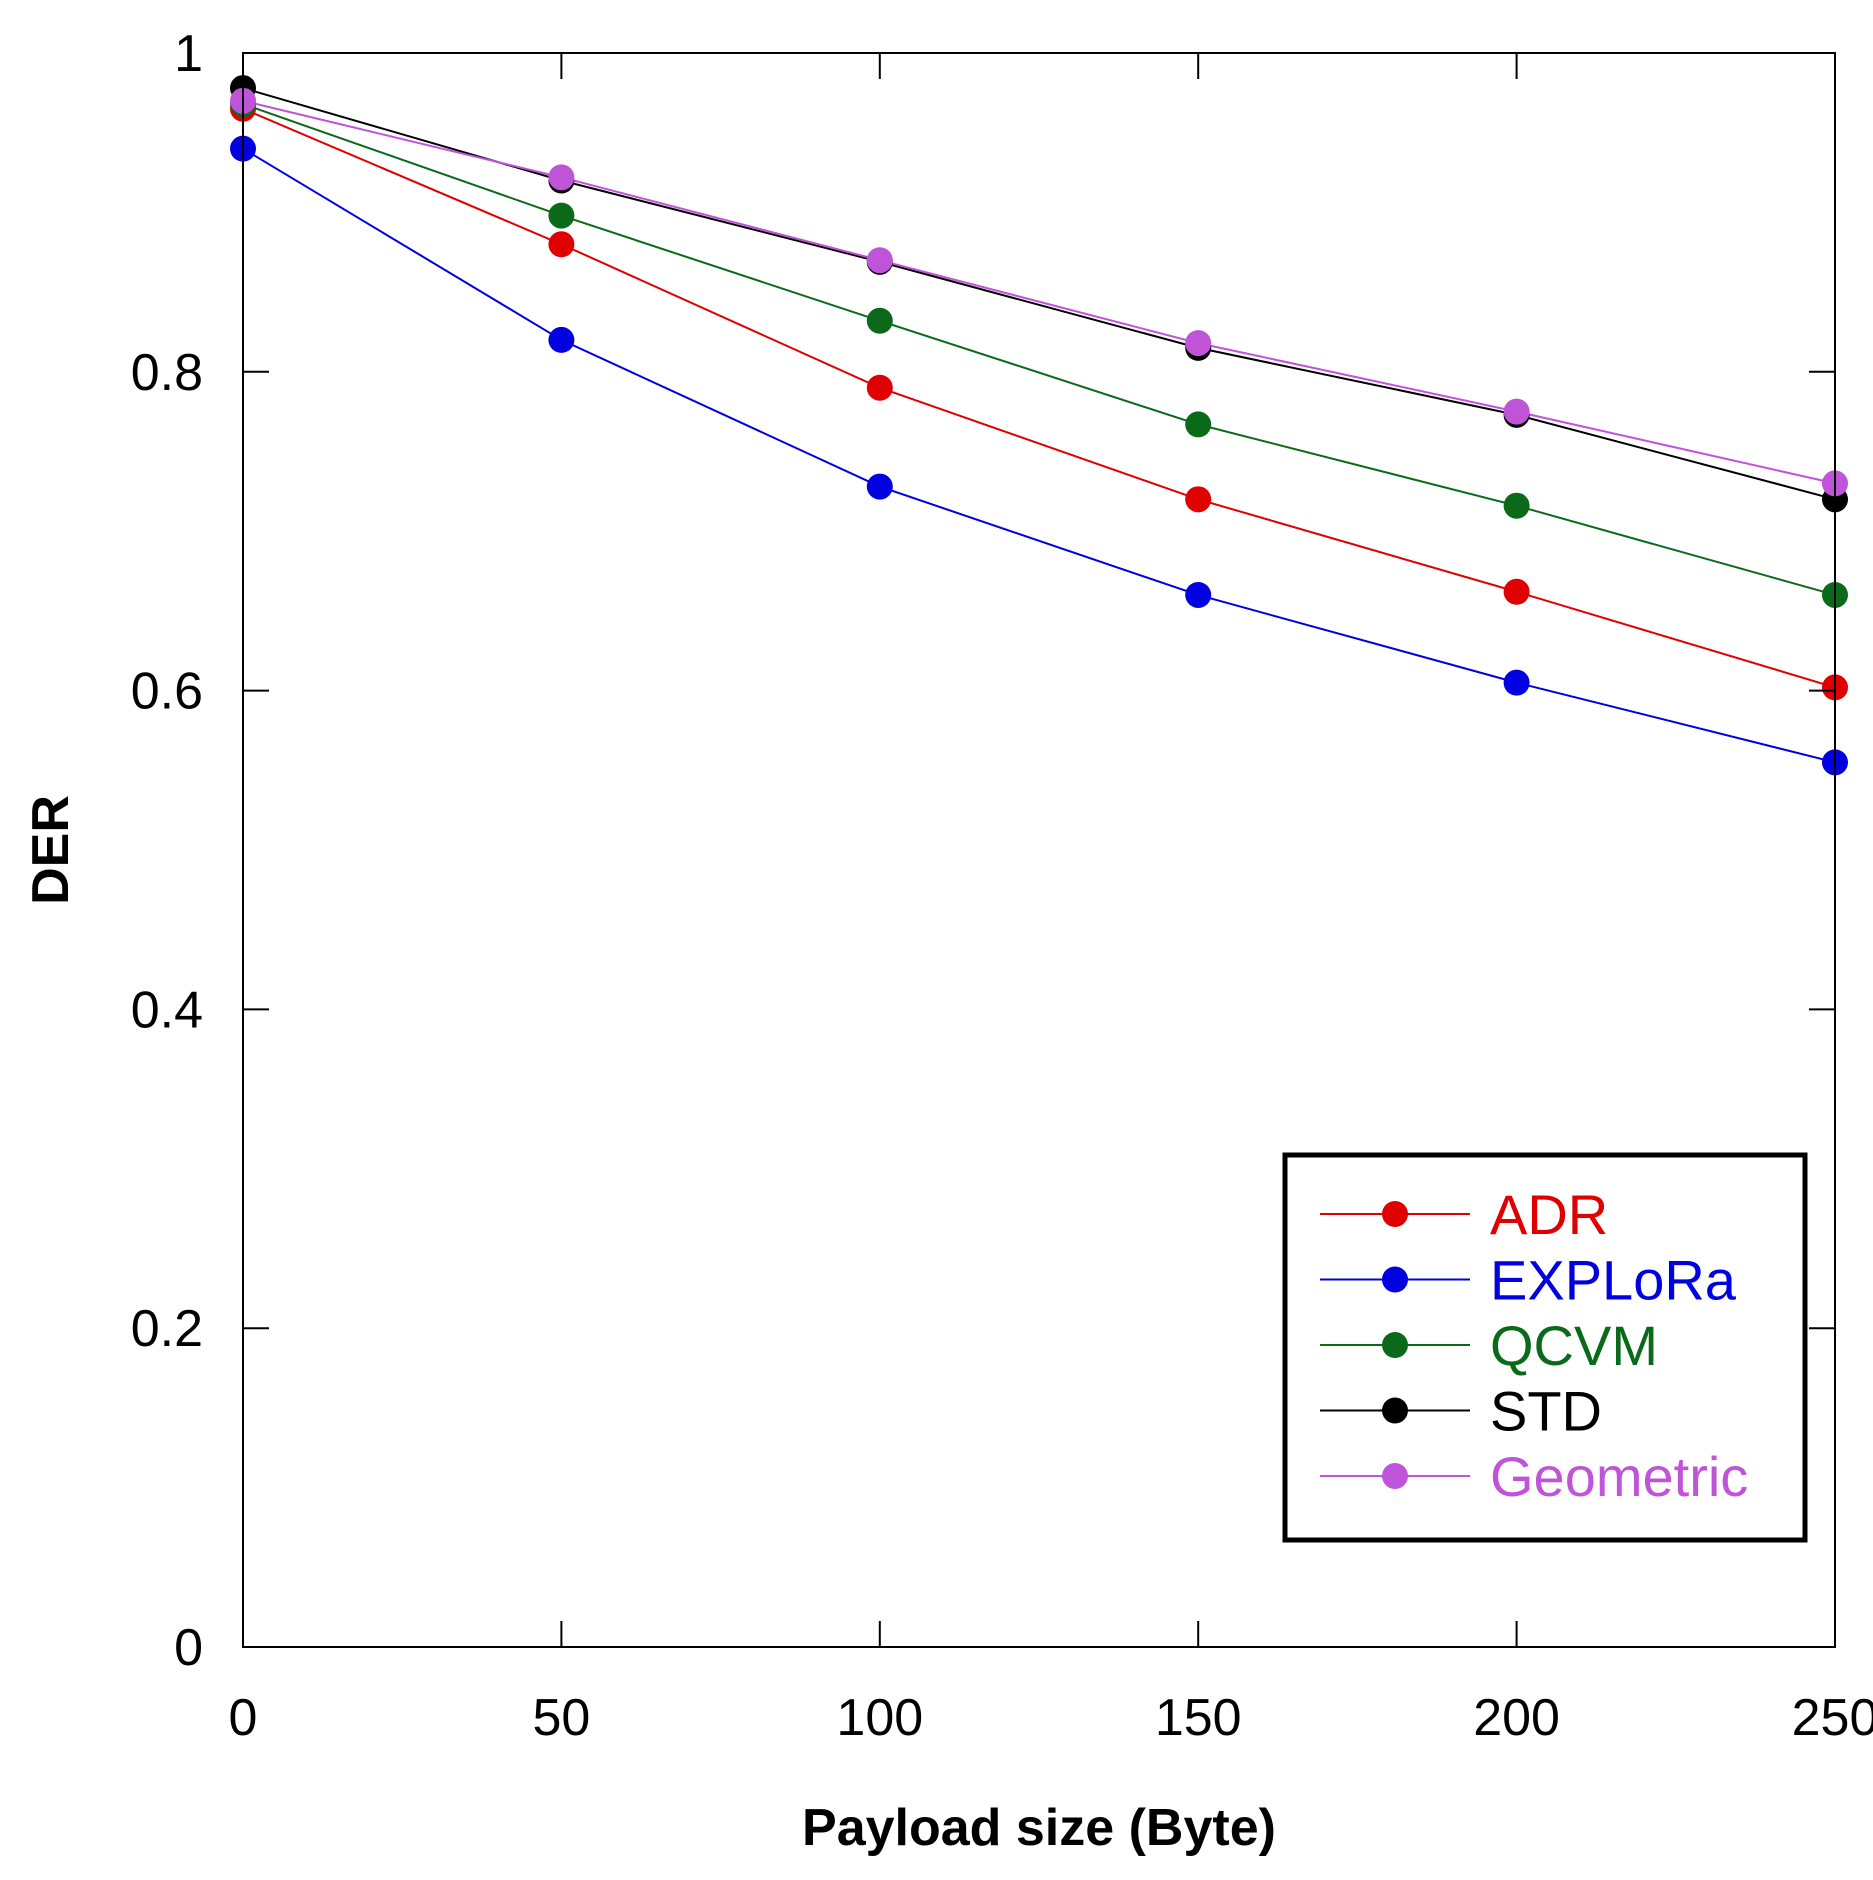 Image resolution: width=1873 pixels, height=1880 pixels. I want to click on legend-marker-qcvm, so click(1395, 1345).